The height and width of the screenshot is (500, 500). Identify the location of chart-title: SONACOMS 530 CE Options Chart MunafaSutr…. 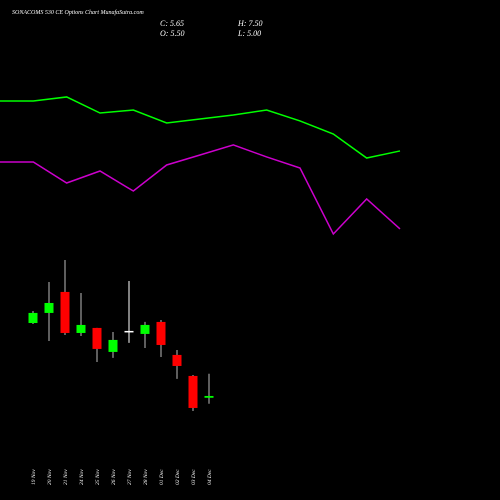
(78, 12).